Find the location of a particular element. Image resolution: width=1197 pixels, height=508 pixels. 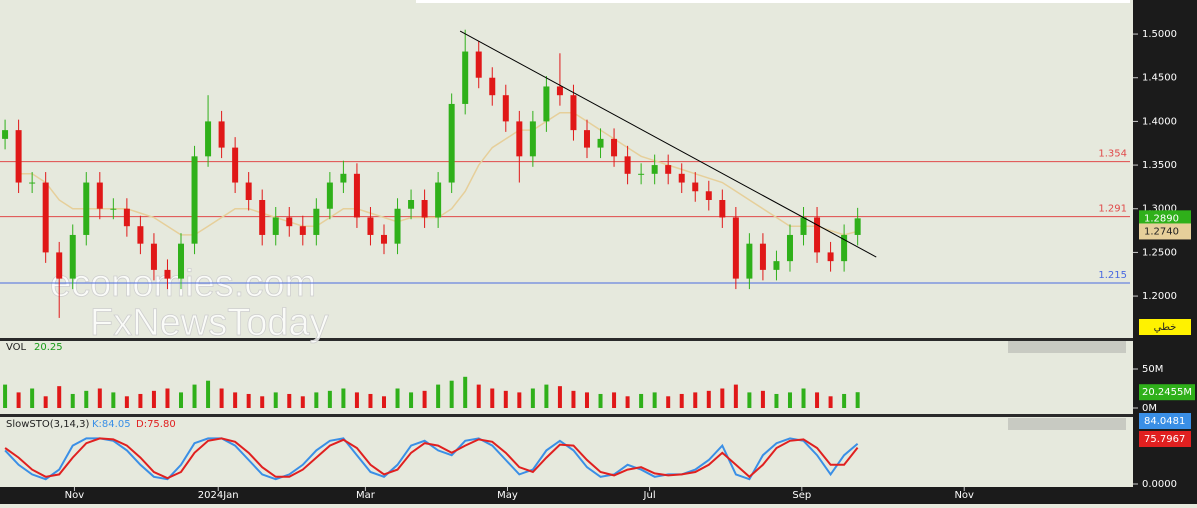

x-tick-label: 2024Jan is located at coordinates (218, 495).